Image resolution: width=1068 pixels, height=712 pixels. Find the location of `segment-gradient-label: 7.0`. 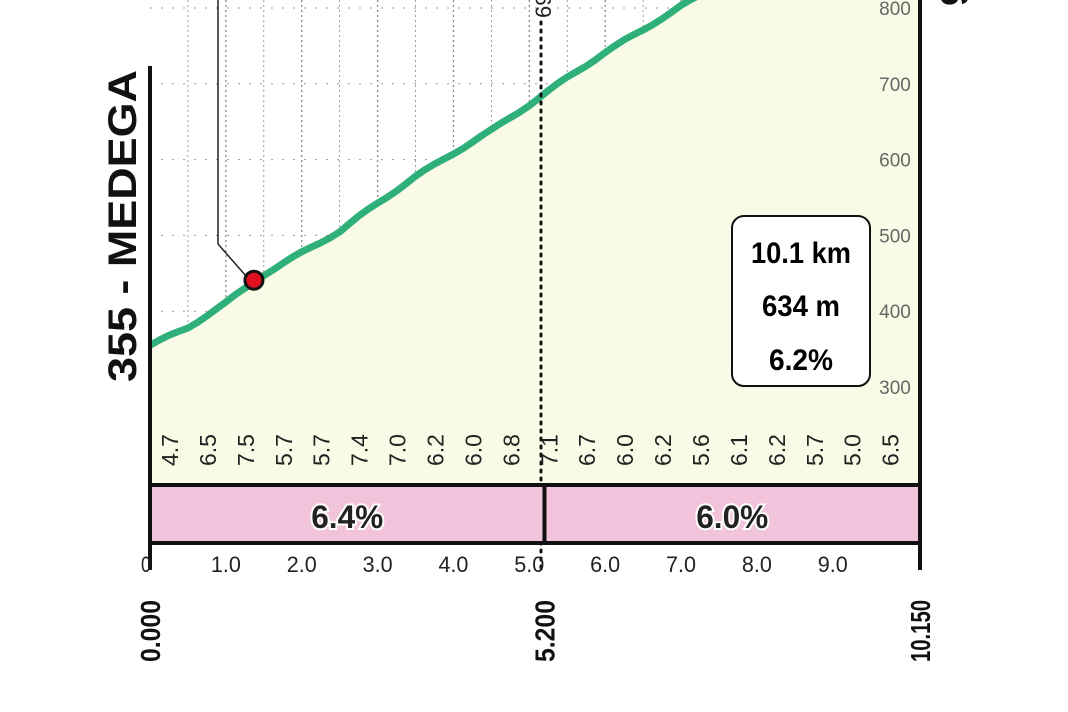

segment-gradient-label: 7.0 is located at coordinates (398, 450).